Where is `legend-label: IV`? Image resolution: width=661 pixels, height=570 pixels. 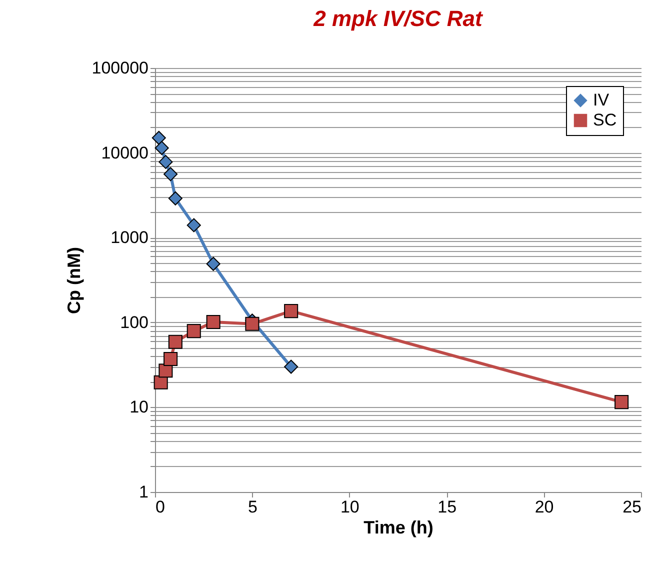 legend-label: IV is located at coordinates (601, 100).